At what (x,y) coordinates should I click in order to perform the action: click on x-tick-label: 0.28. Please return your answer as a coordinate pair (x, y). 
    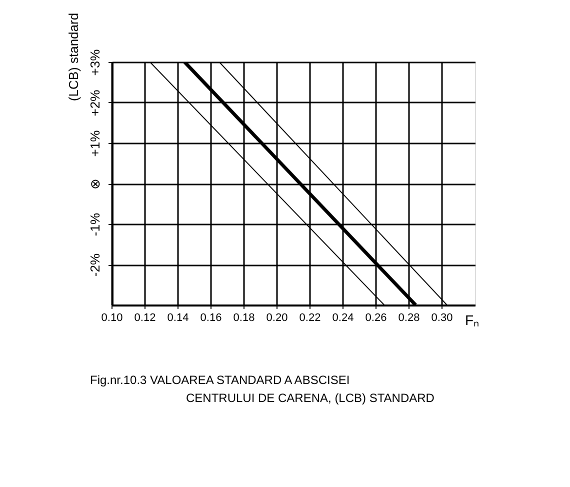
    Looking at the image, I should click on (409, 318).